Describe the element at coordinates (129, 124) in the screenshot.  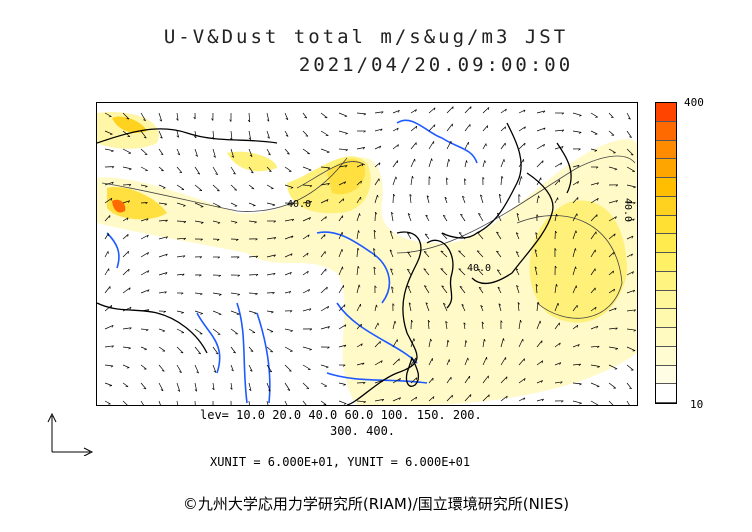
I see `dust-patch-northwest-core` at that location.